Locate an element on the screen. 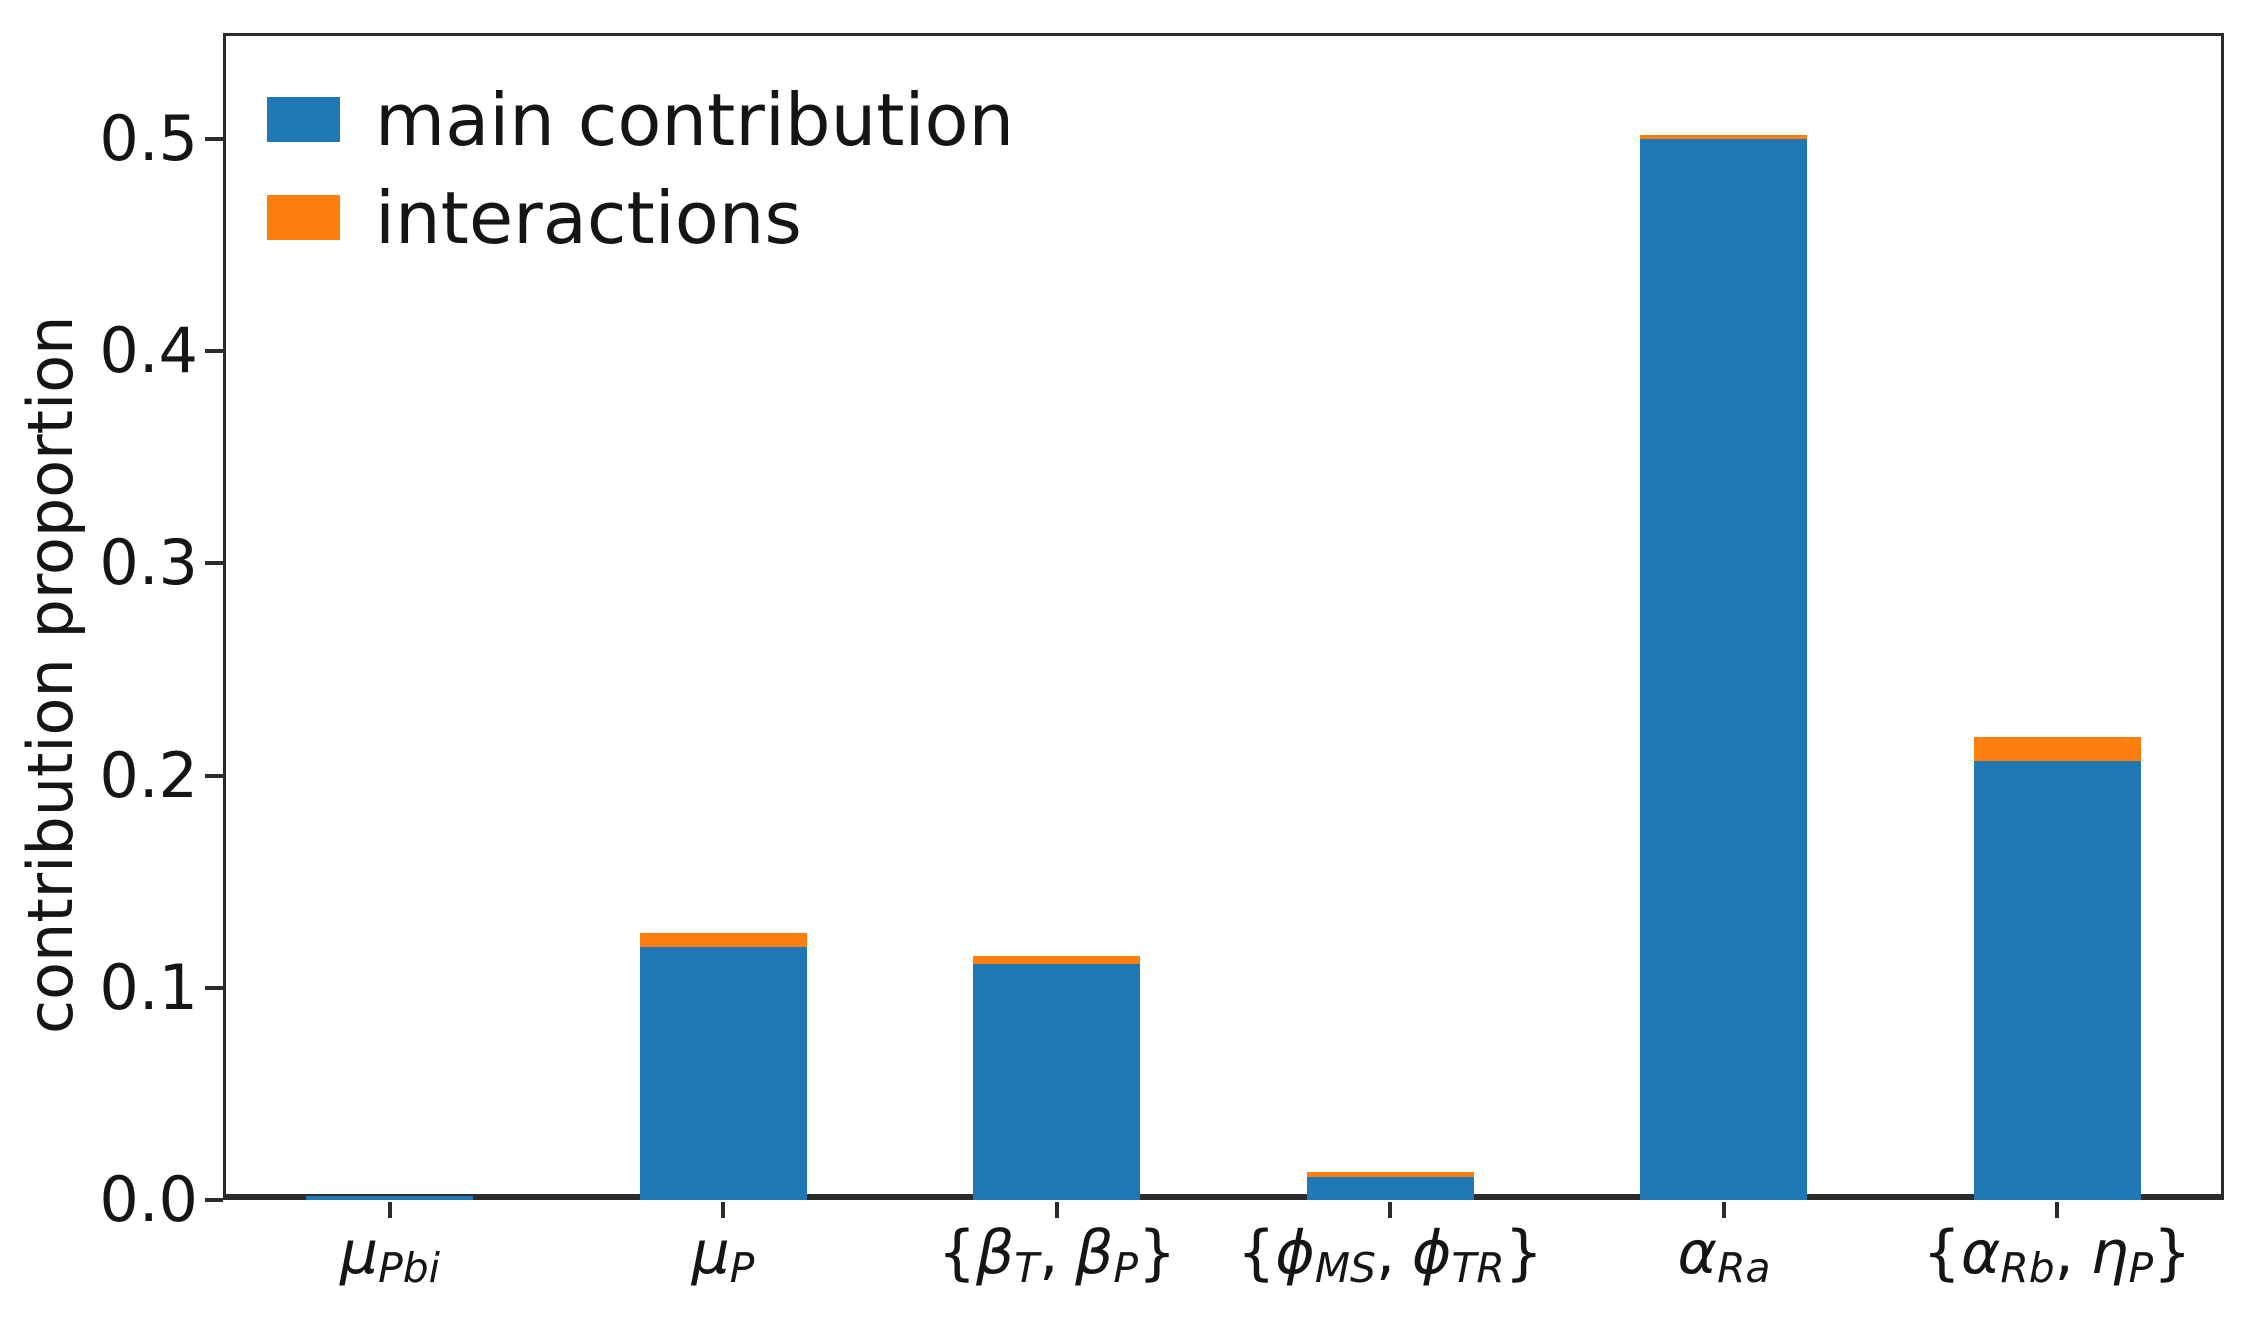 The width and height of the screenshot is (2256, 1323). x-tick-label-part: T is located at coordinates (1027, 1267).